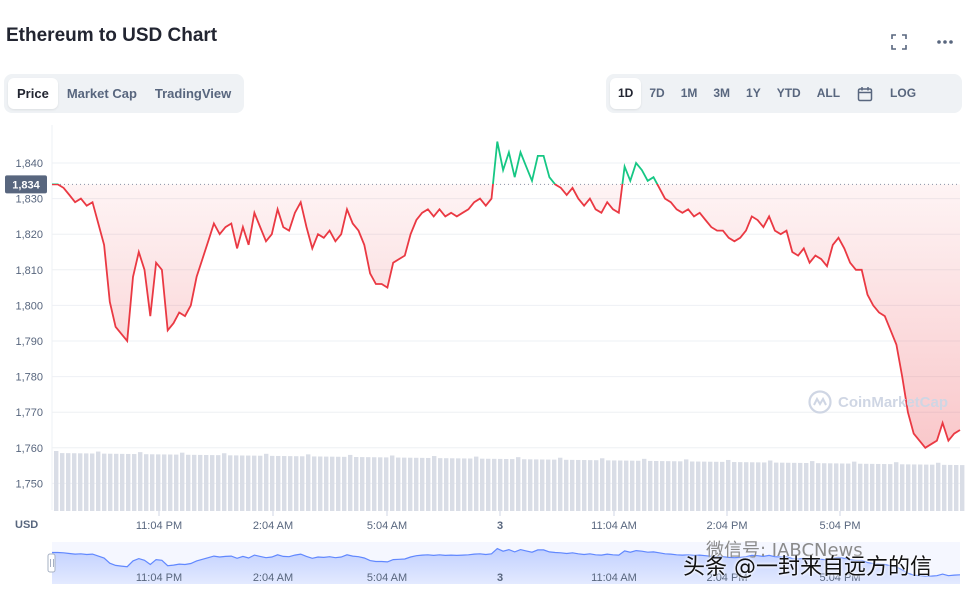 This screenshot has width=977, height=594. I want to click on tab-1d: 1D, so click(626, 93).